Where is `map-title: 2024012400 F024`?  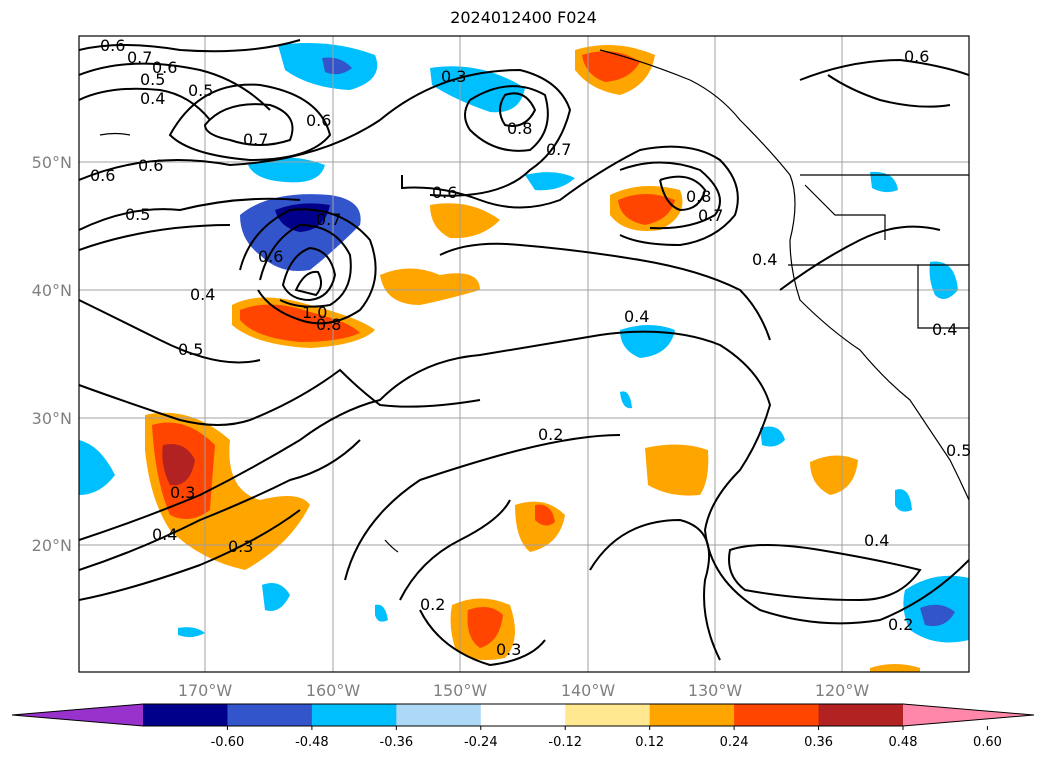
map-title: 2024012400 F024 is located at coordinates (523, 17).